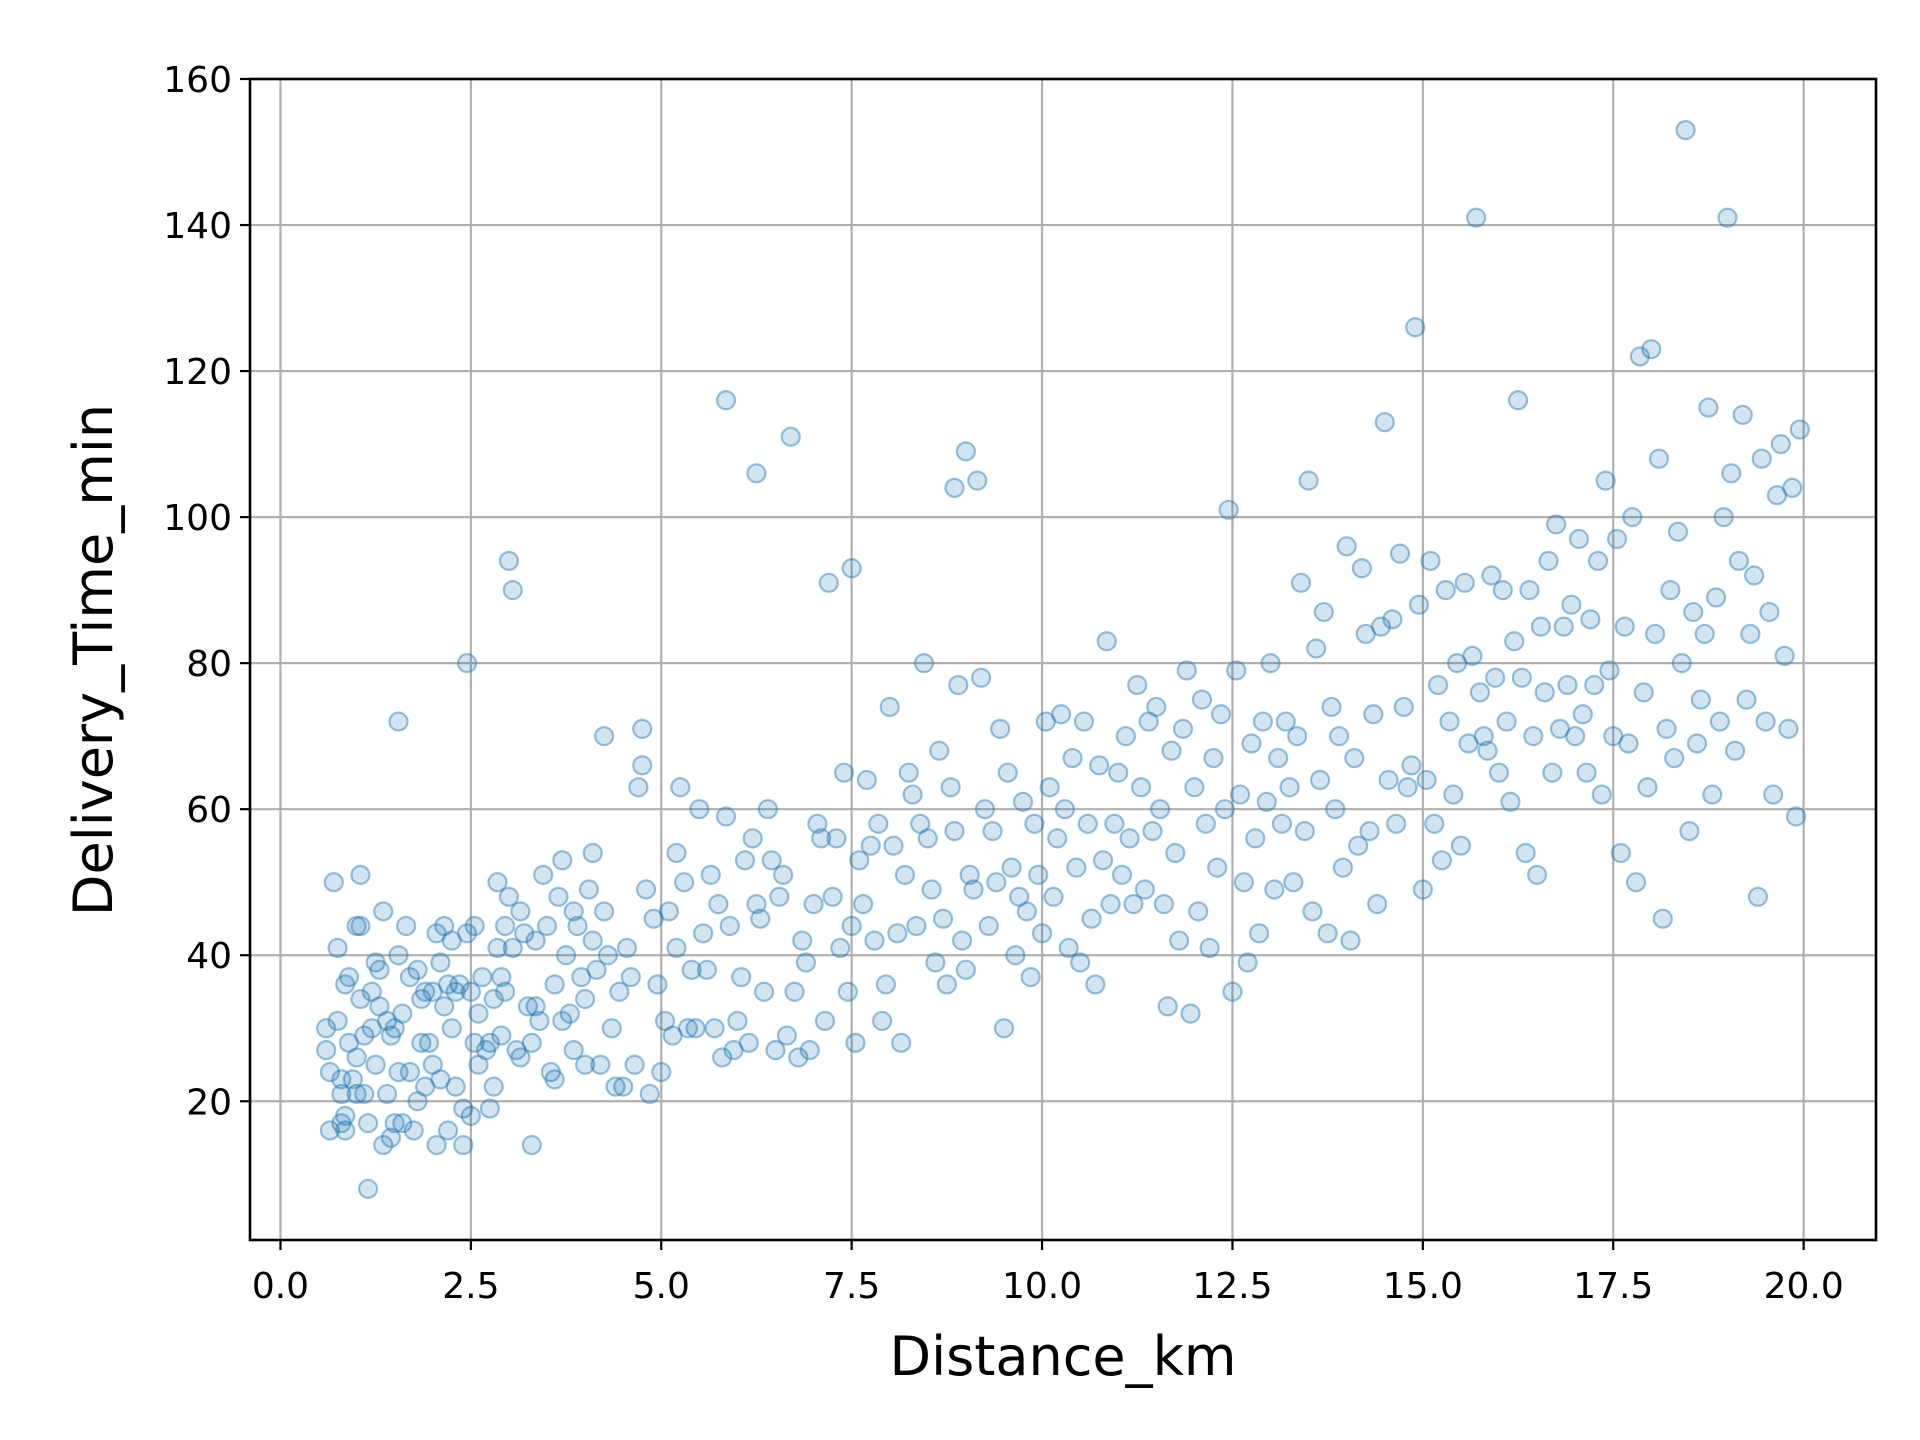 The image size is (1920, 1440). I want to click on x-tick-label: 20.0, so click(1804, 1286).